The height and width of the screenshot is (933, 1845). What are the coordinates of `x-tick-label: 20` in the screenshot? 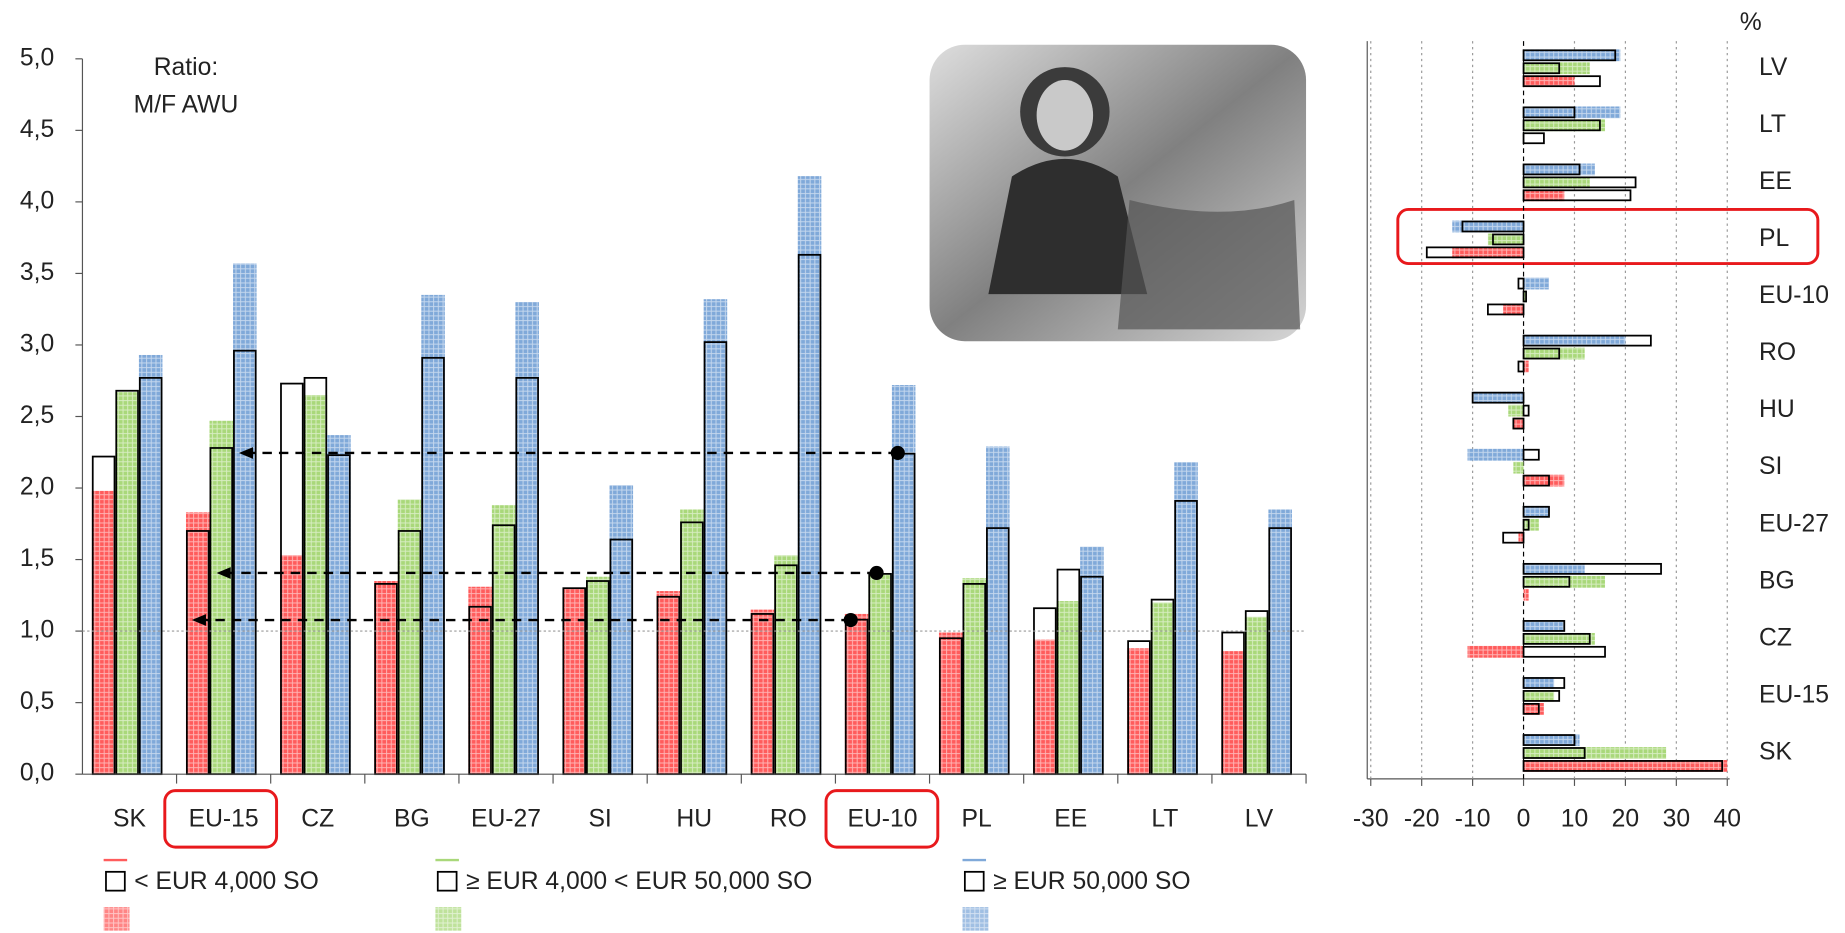 It's located at (1625, 819).